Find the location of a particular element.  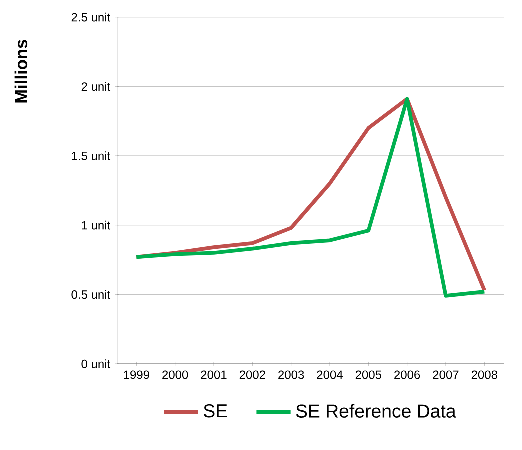

x-tick-label: 2001 is located at coordinates (214, 375).